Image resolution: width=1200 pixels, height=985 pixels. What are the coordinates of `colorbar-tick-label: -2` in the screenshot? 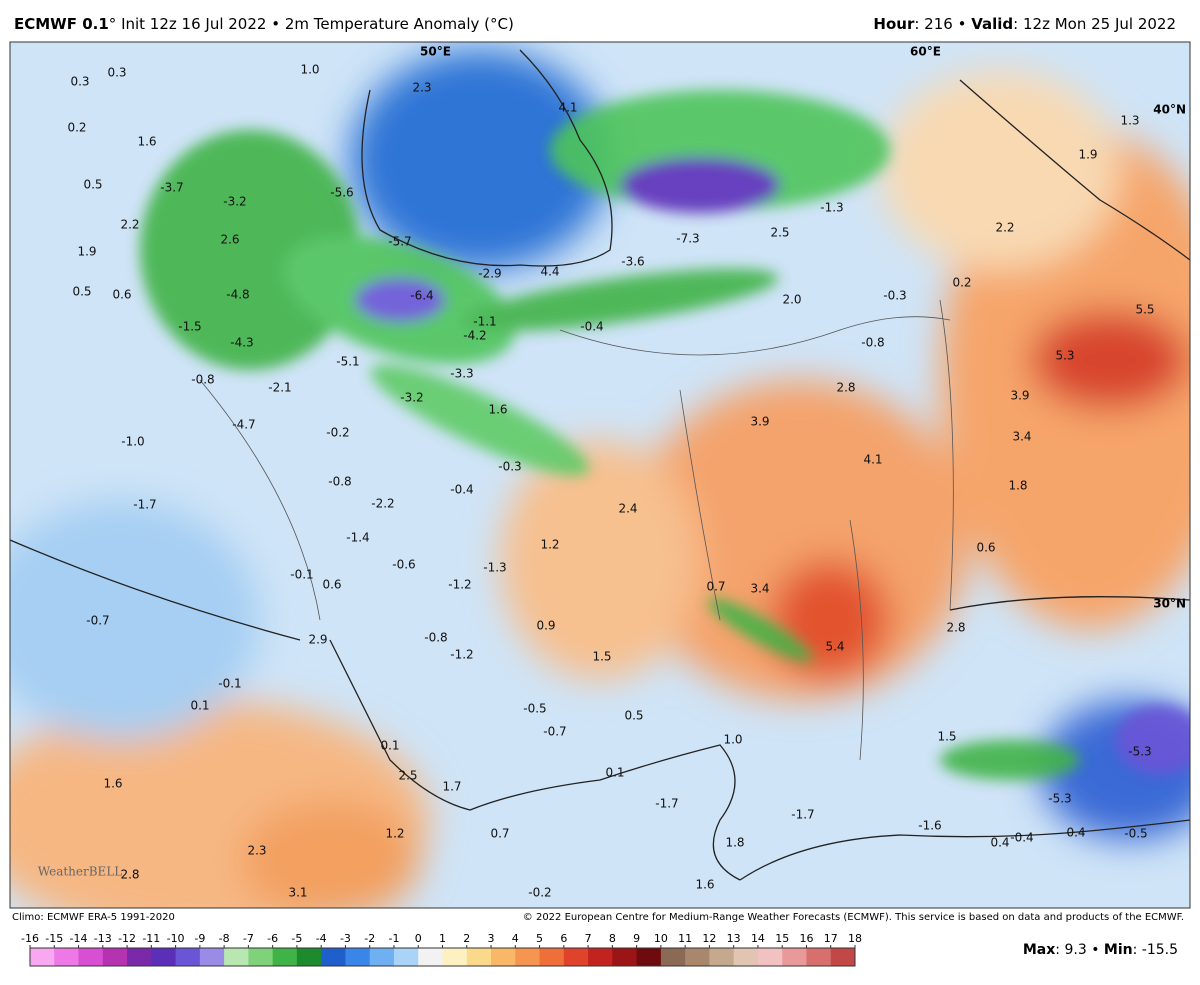 It's located at (369, 938).